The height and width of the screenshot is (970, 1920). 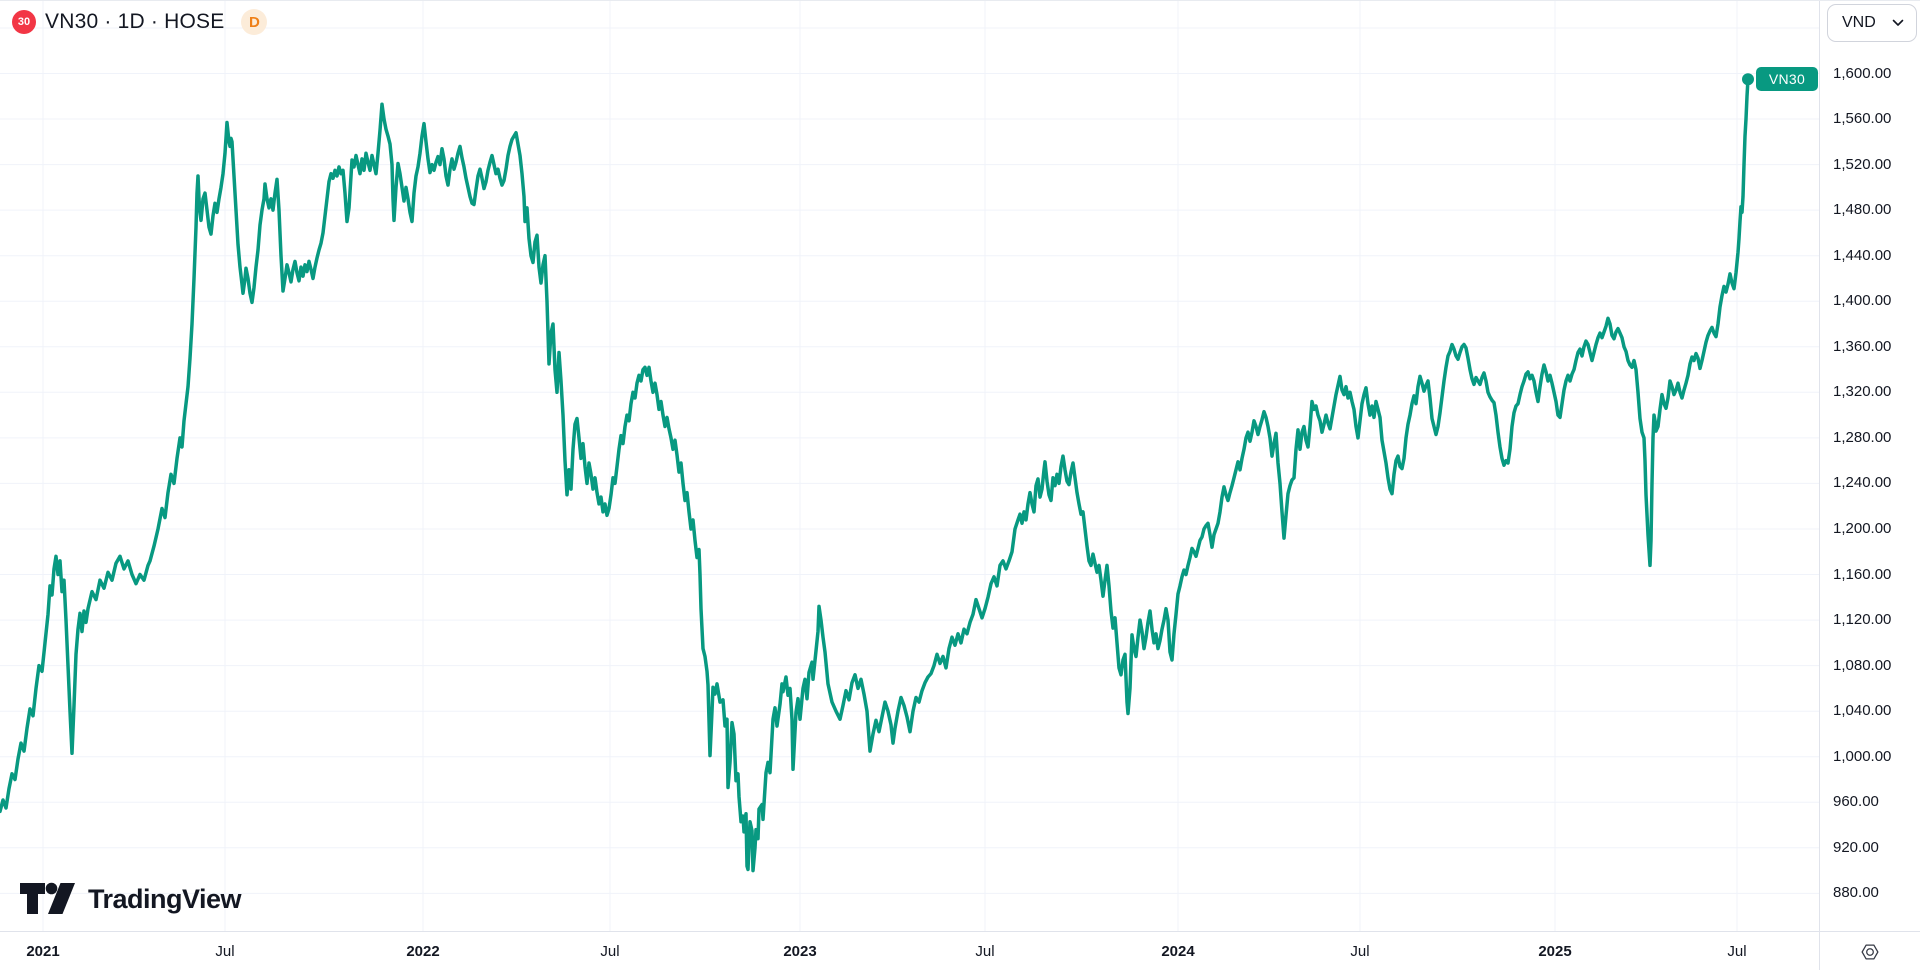 I want to click on time-axis-label: 2025, so click(x=1555, y=951).